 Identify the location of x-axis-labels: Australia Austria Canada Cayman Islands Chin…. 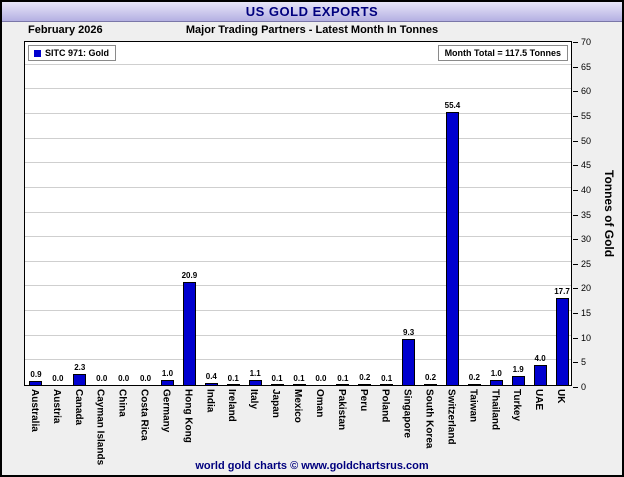
(298, 427).